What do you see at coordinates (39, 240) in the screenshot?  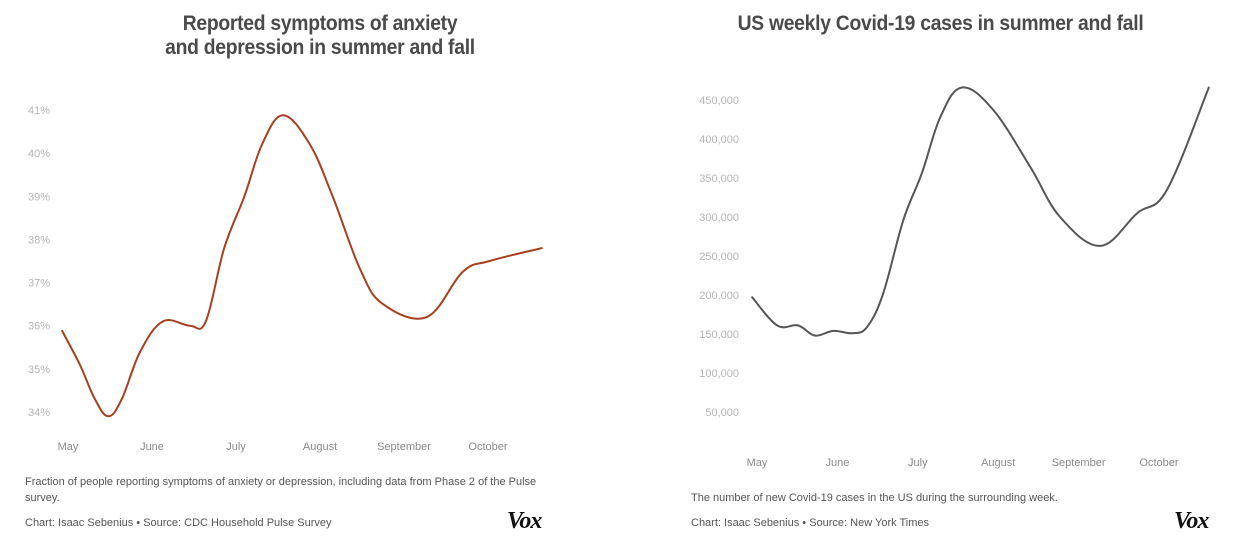 I see `y-tick-label: 38%` at bounding box center [39, 240].